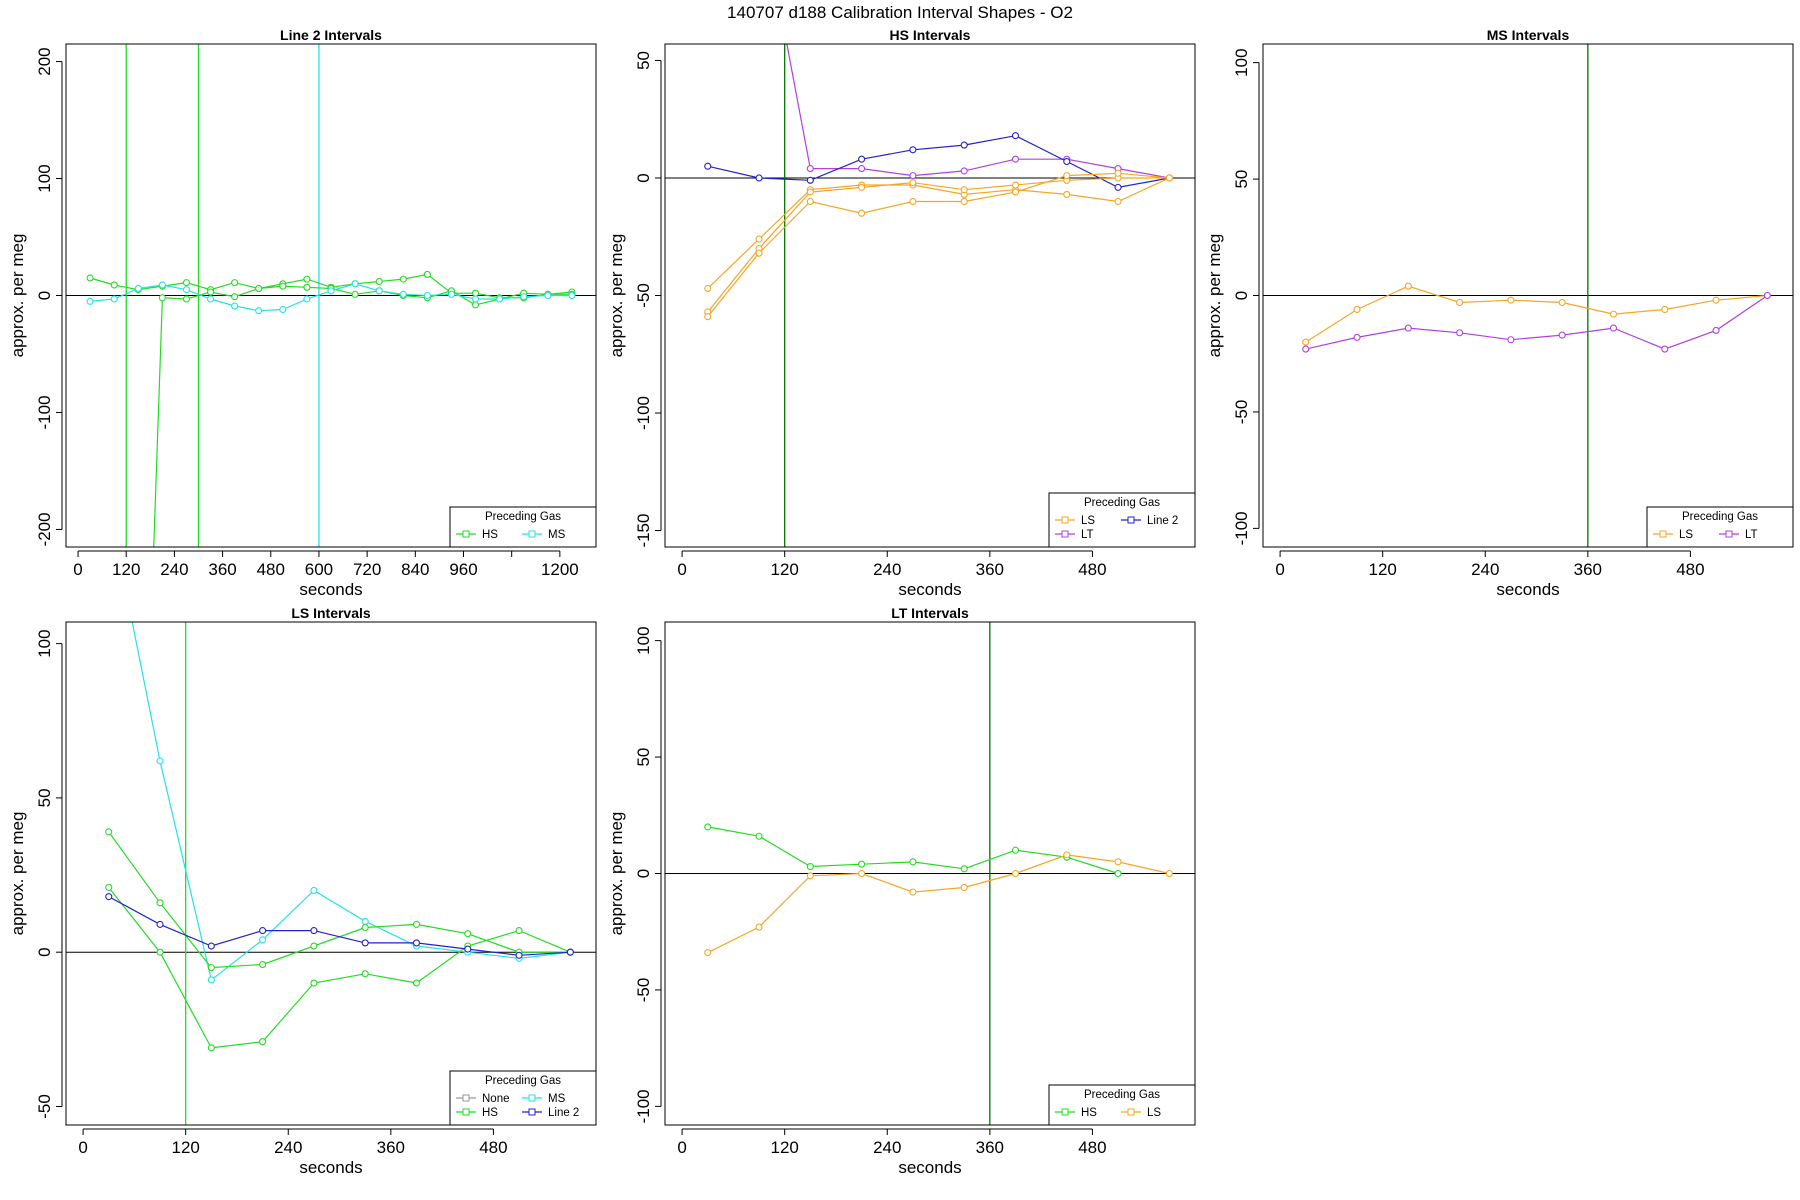 The width and height of the screenshot is (1800, 1200). I want to click on y-tick-label: 100, so click(643, 640).